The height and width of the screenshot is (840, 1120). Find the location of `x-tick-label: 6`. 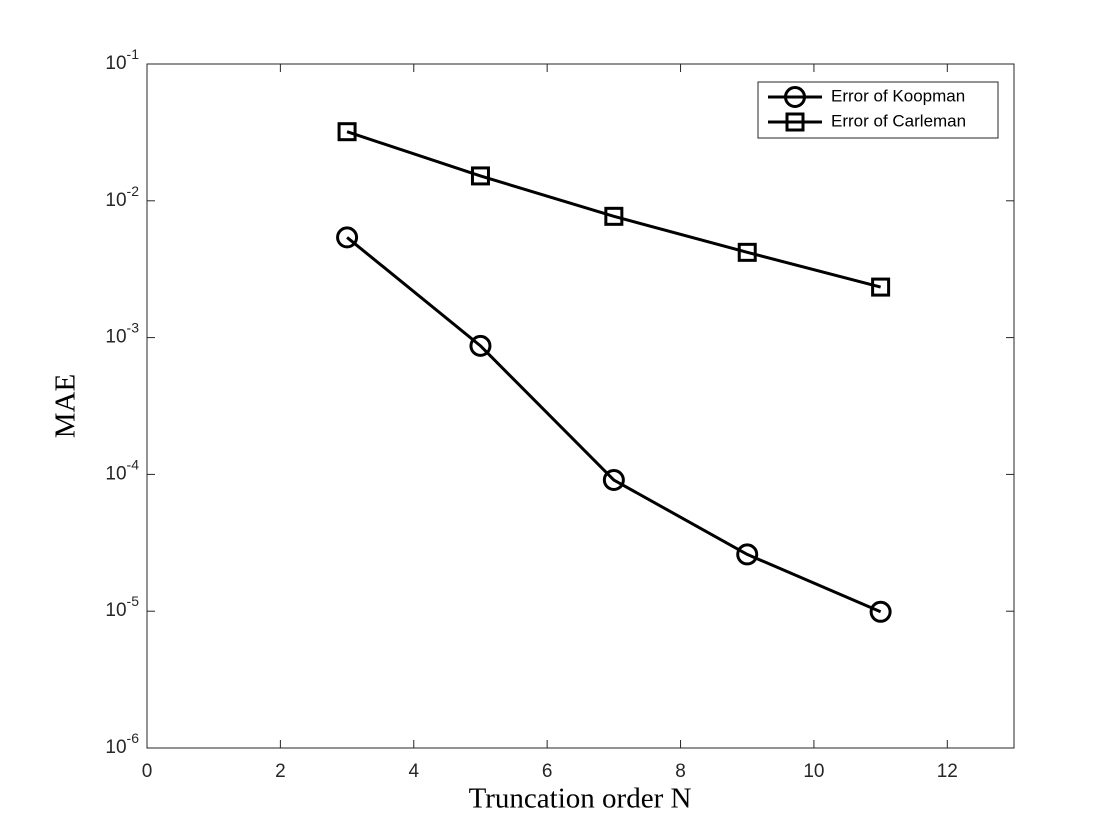

x-tick-label: 6 is located at coordinates (547, 771).